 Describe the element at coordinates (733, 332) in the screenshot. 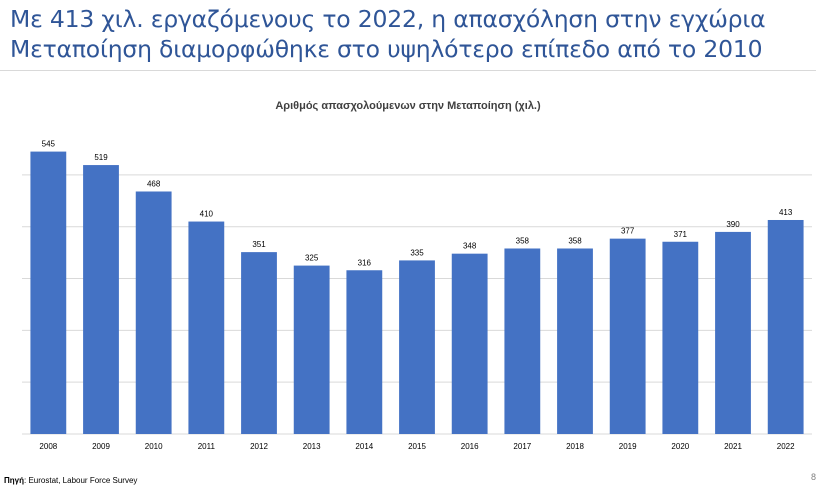

I see `bar-2021` at that location.